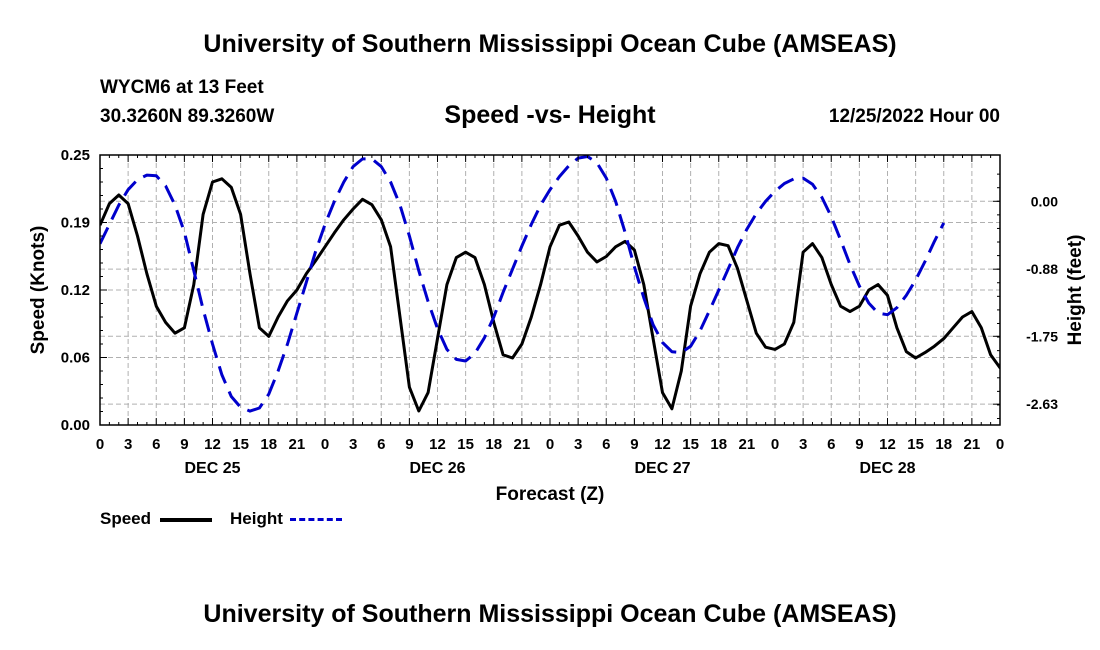 The height and width of the screenshot is (650, 1100). Describe the element at coordinates (75, 223) in the screenshot. I see `y-tick-label: 0.19` at that location.